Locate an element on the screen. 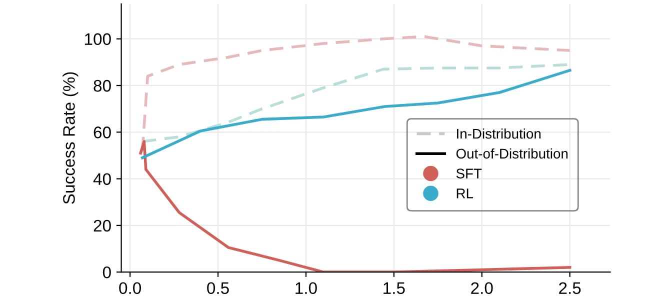  x-tick-label: 2.5 is located at coordinates (570, 288).